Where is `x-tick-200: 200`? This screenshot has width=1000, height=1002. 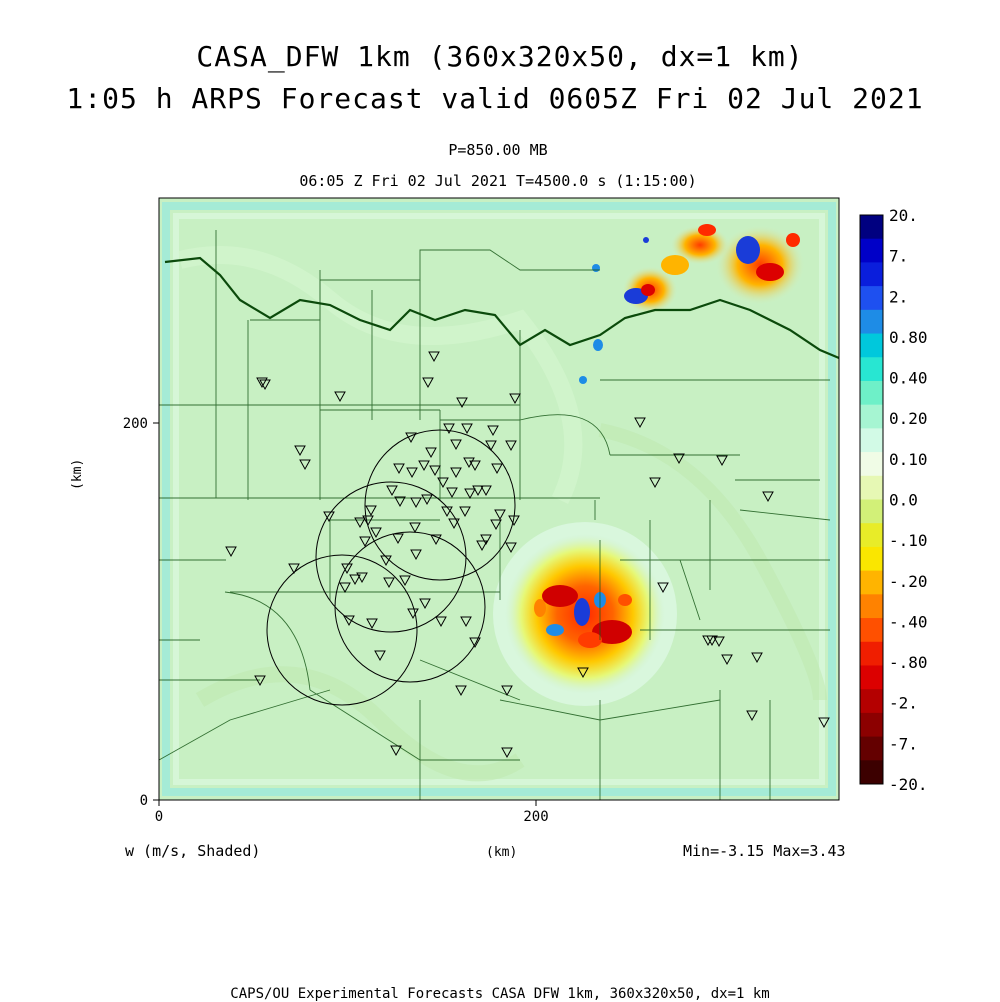
x-tick-200: 200 is located at coordinates (535, 817).